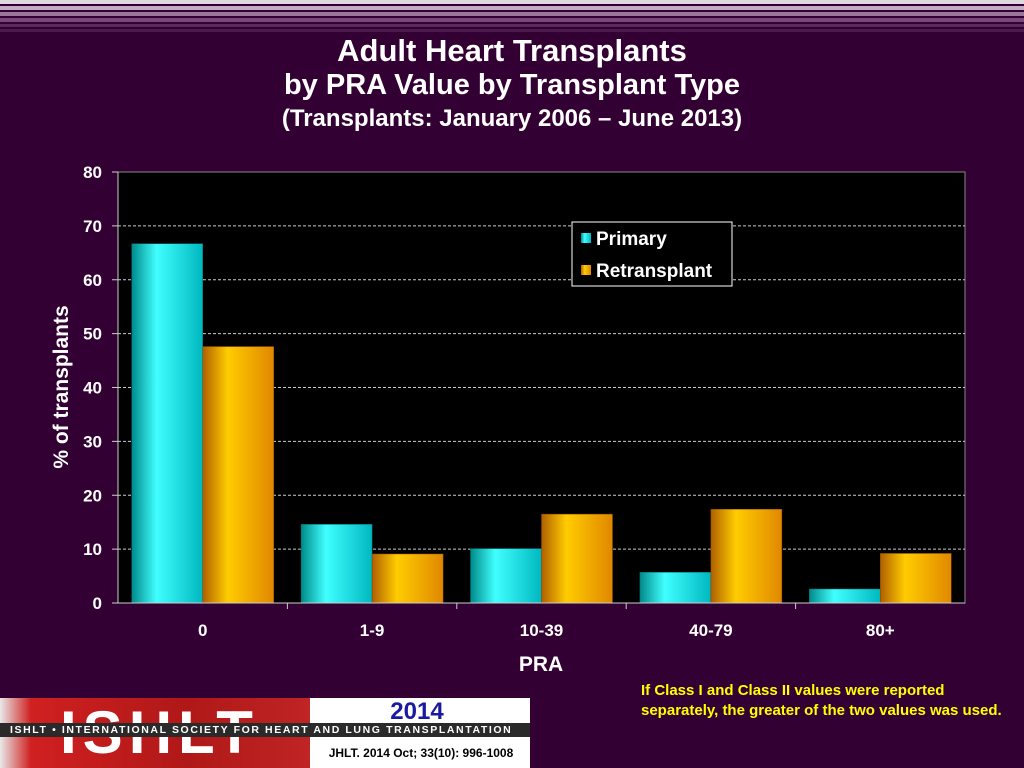  What do you see at coordinates (541, 664) in the screenshot?
I see `x-axis-label: PRA` at bounding box center [541, 664].